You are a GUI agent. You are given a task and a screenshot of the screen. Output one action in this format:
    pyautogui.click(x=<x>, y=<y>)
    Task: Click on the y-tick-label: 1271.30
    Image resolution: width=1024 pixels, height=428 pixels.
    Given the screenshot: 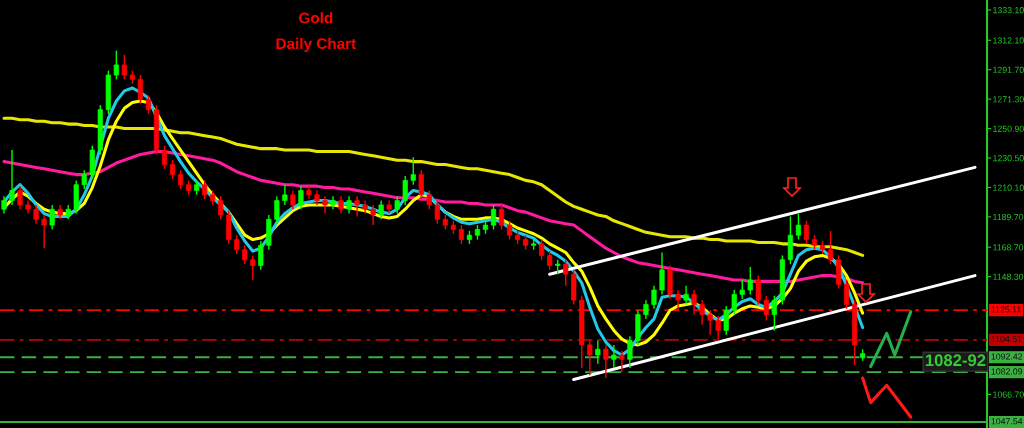 What is the action you would take?
    pyautogui.click(x=1008, y=99)
    